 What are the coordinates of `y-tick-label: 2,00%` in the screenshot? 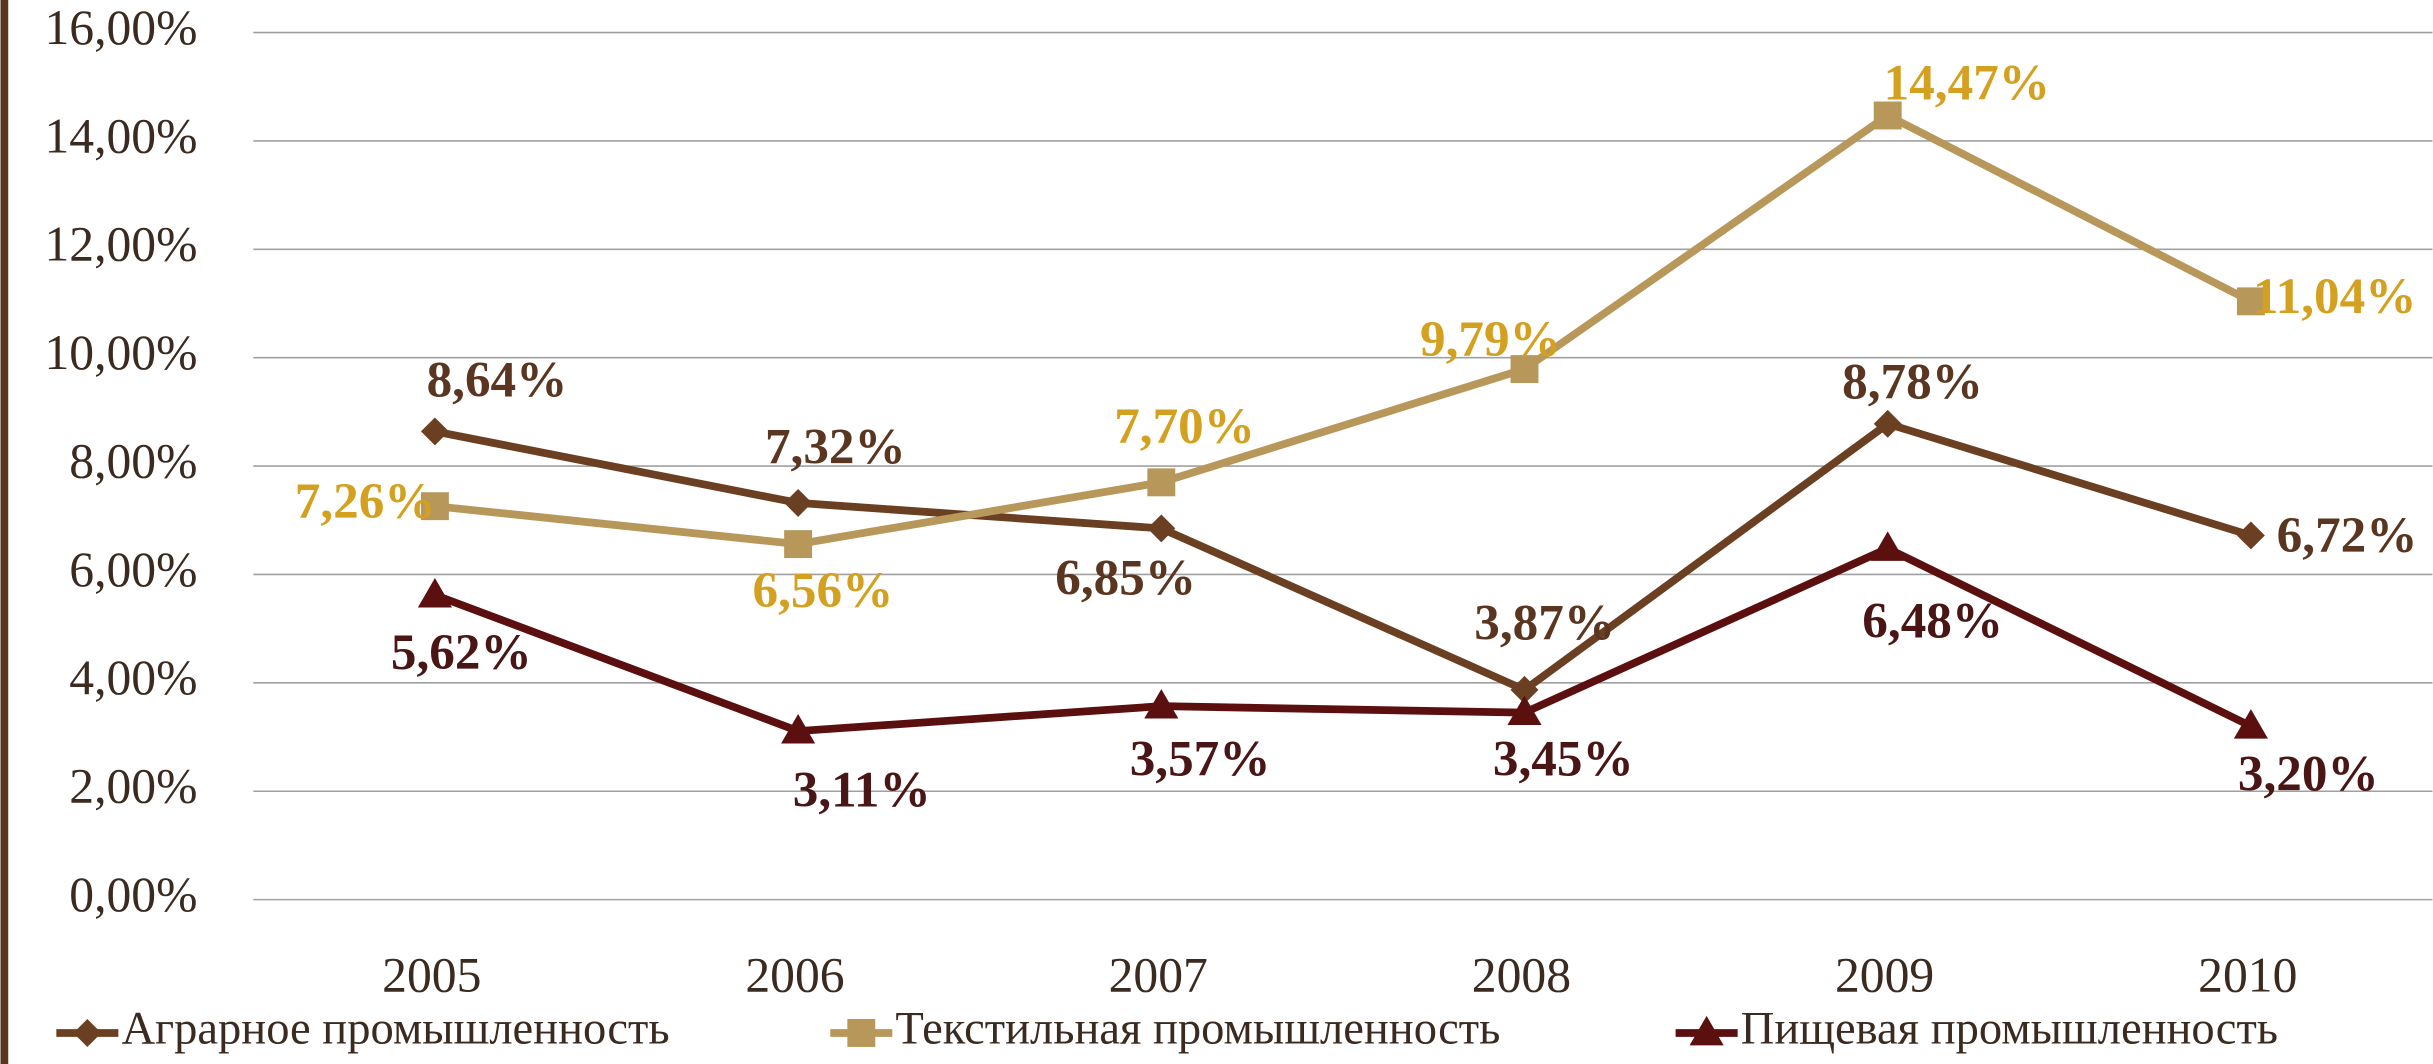 It's located at (133, 786).